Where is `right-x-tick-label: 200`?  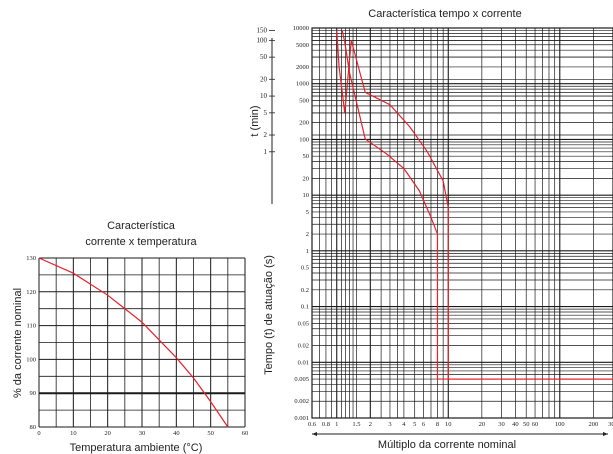
right-x-tick-label: 200 is located at coordinates (593, 424).